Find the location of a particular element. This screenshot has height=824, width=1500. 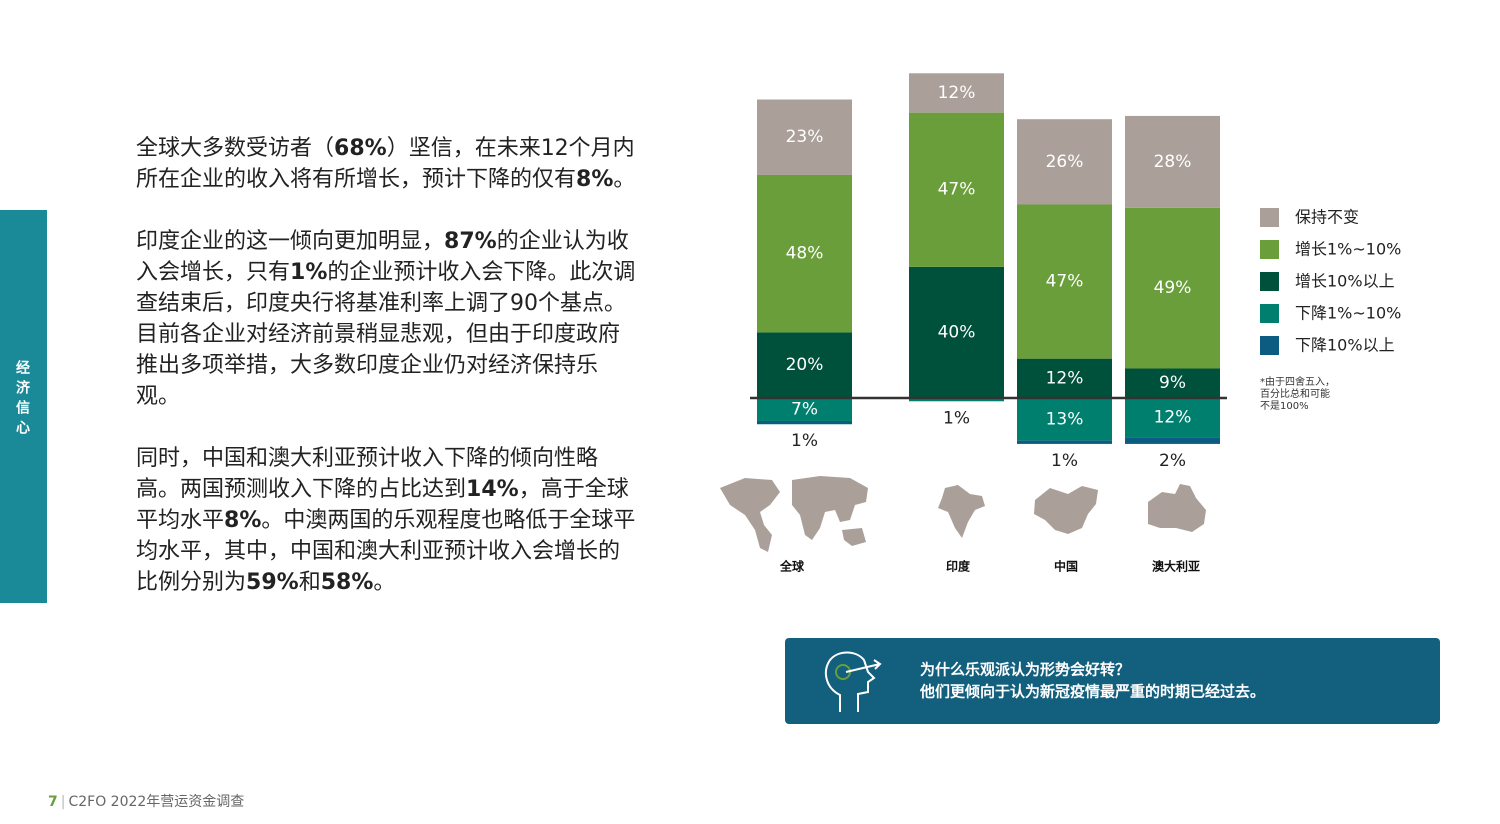

callout-text: 为什么乐观派认为形势会好转？ is located at coordinates (1025, 670).